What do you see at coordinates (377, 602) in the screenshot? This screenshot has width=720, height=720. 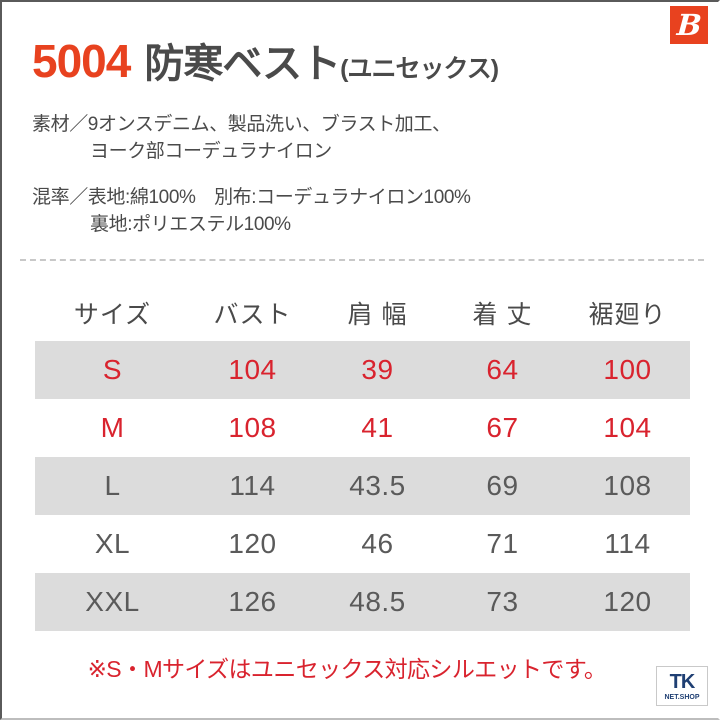 I see `cell-shoulder: 48.5` at bounding box center [377, 602].